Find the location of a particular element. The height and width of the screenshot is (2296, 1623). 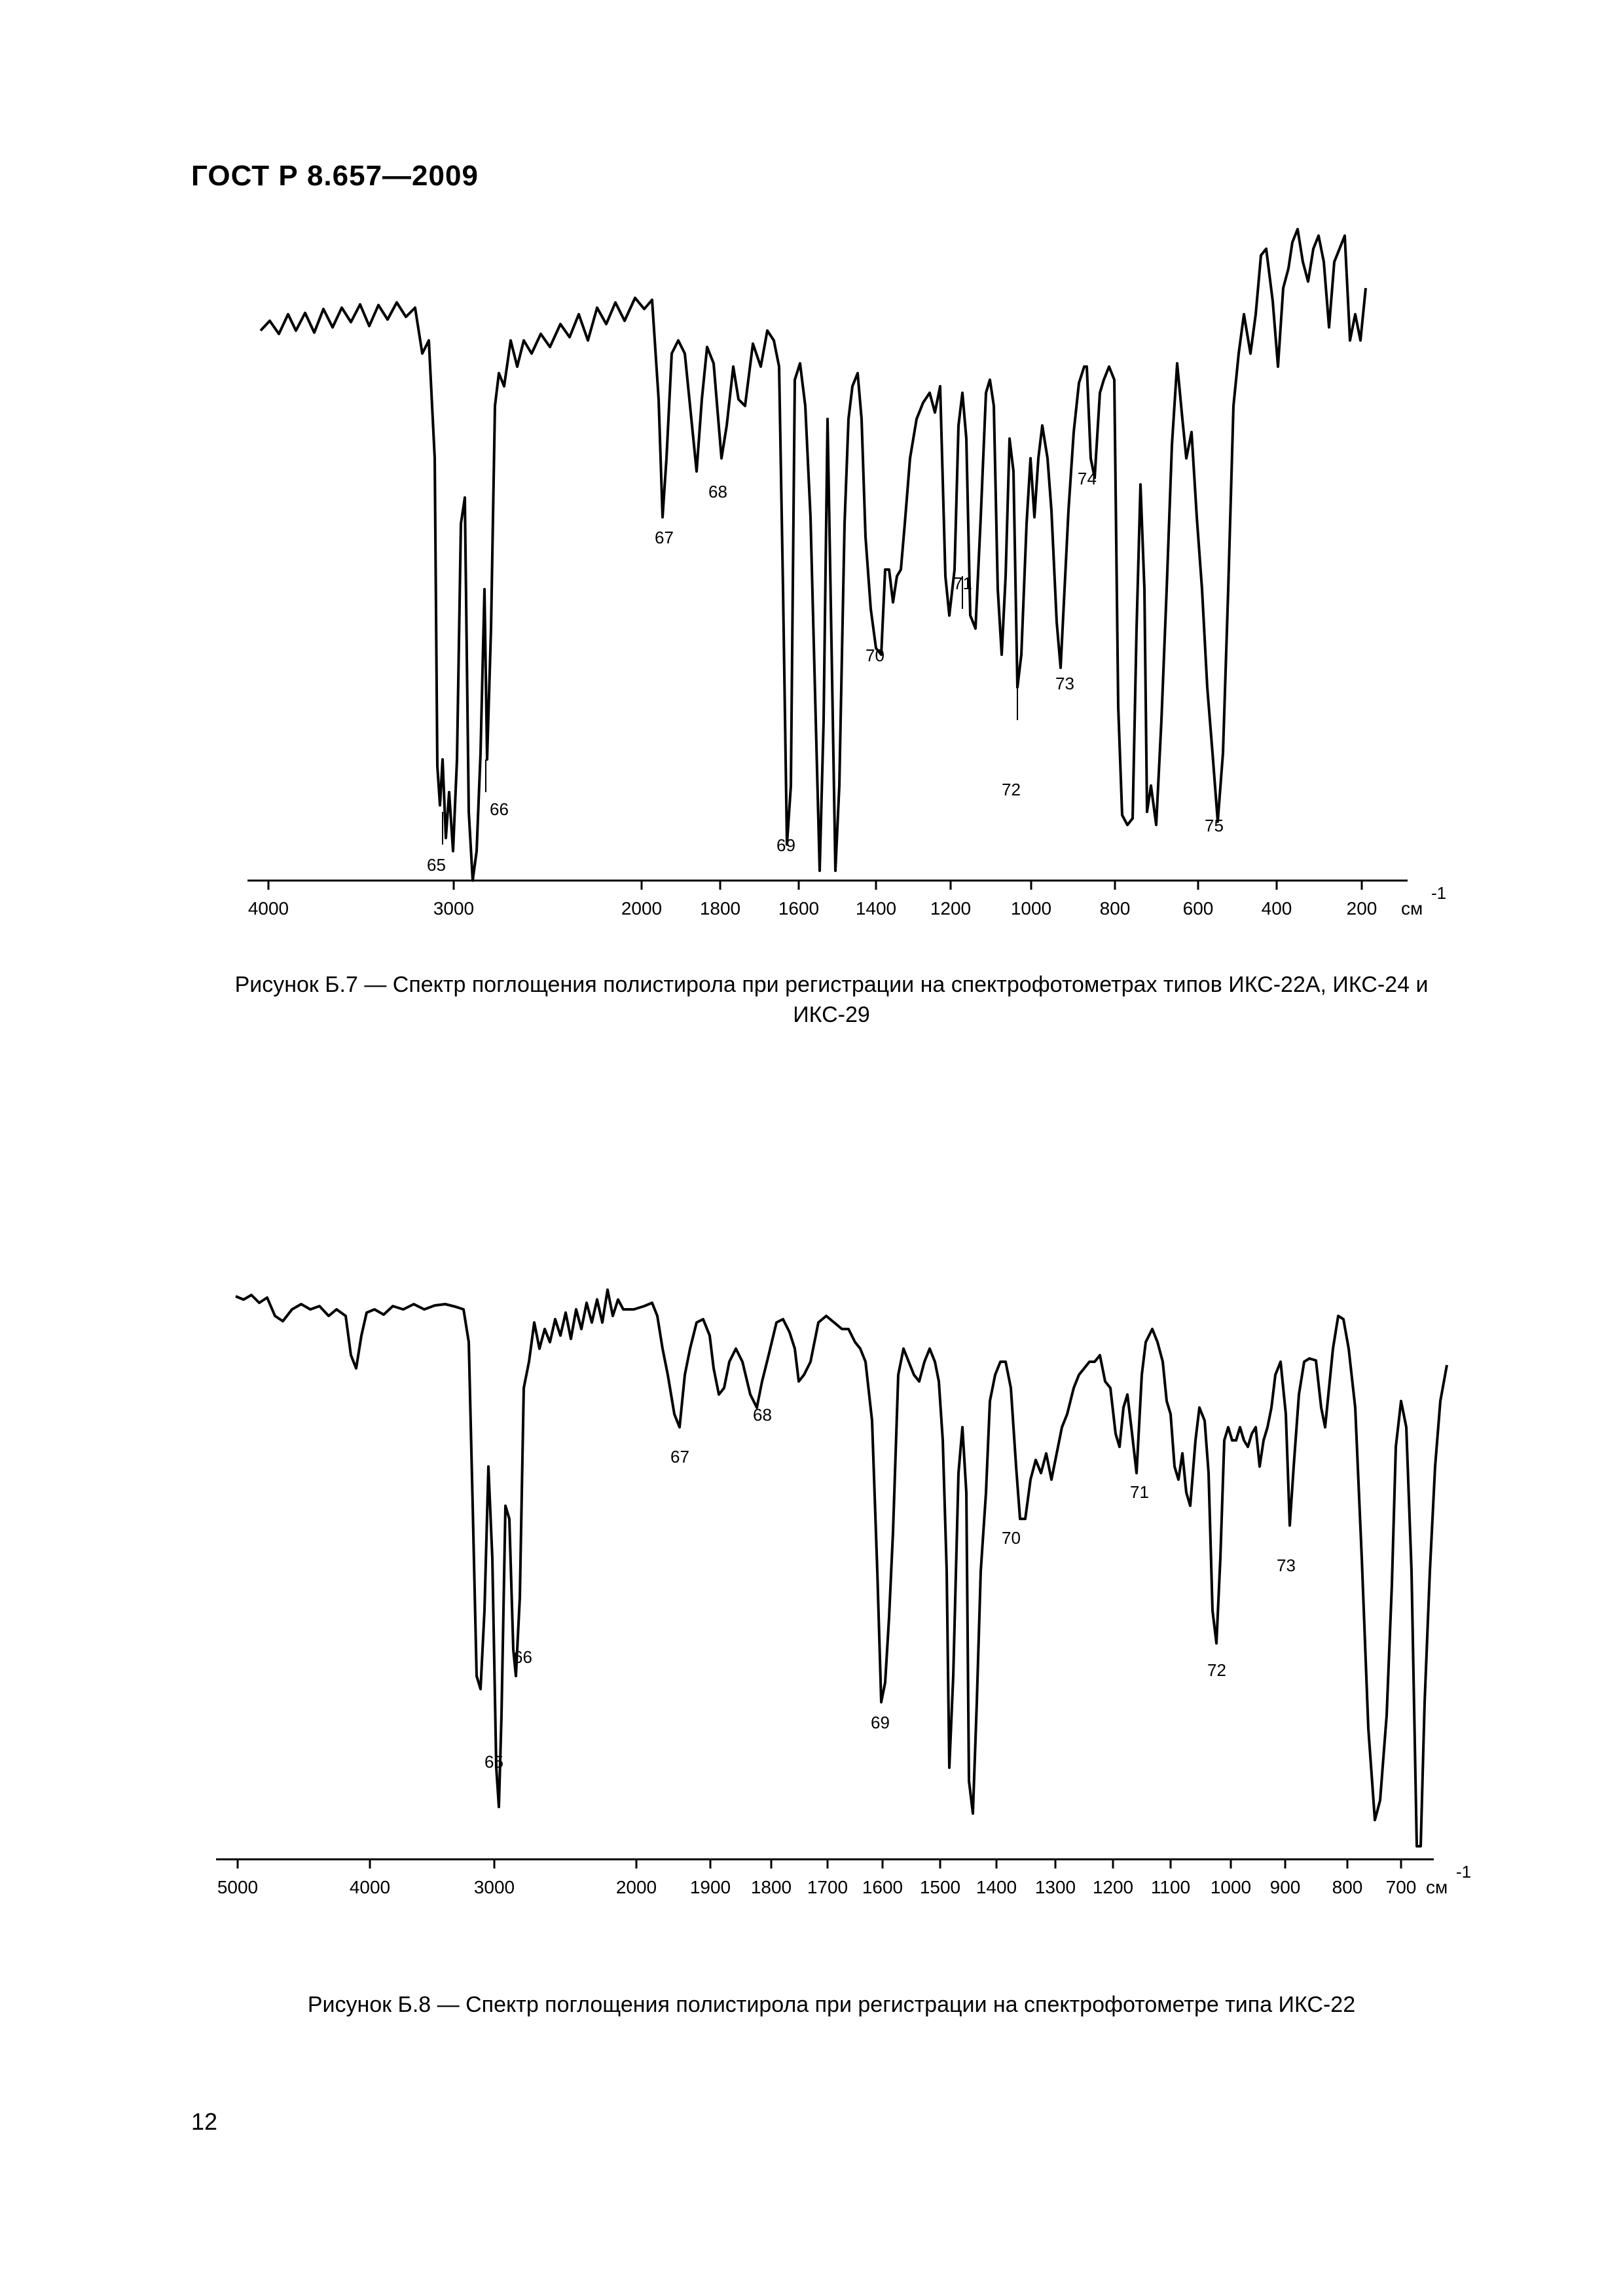

x-tick-label: 1300 is located at coordinates (1055, 1887).